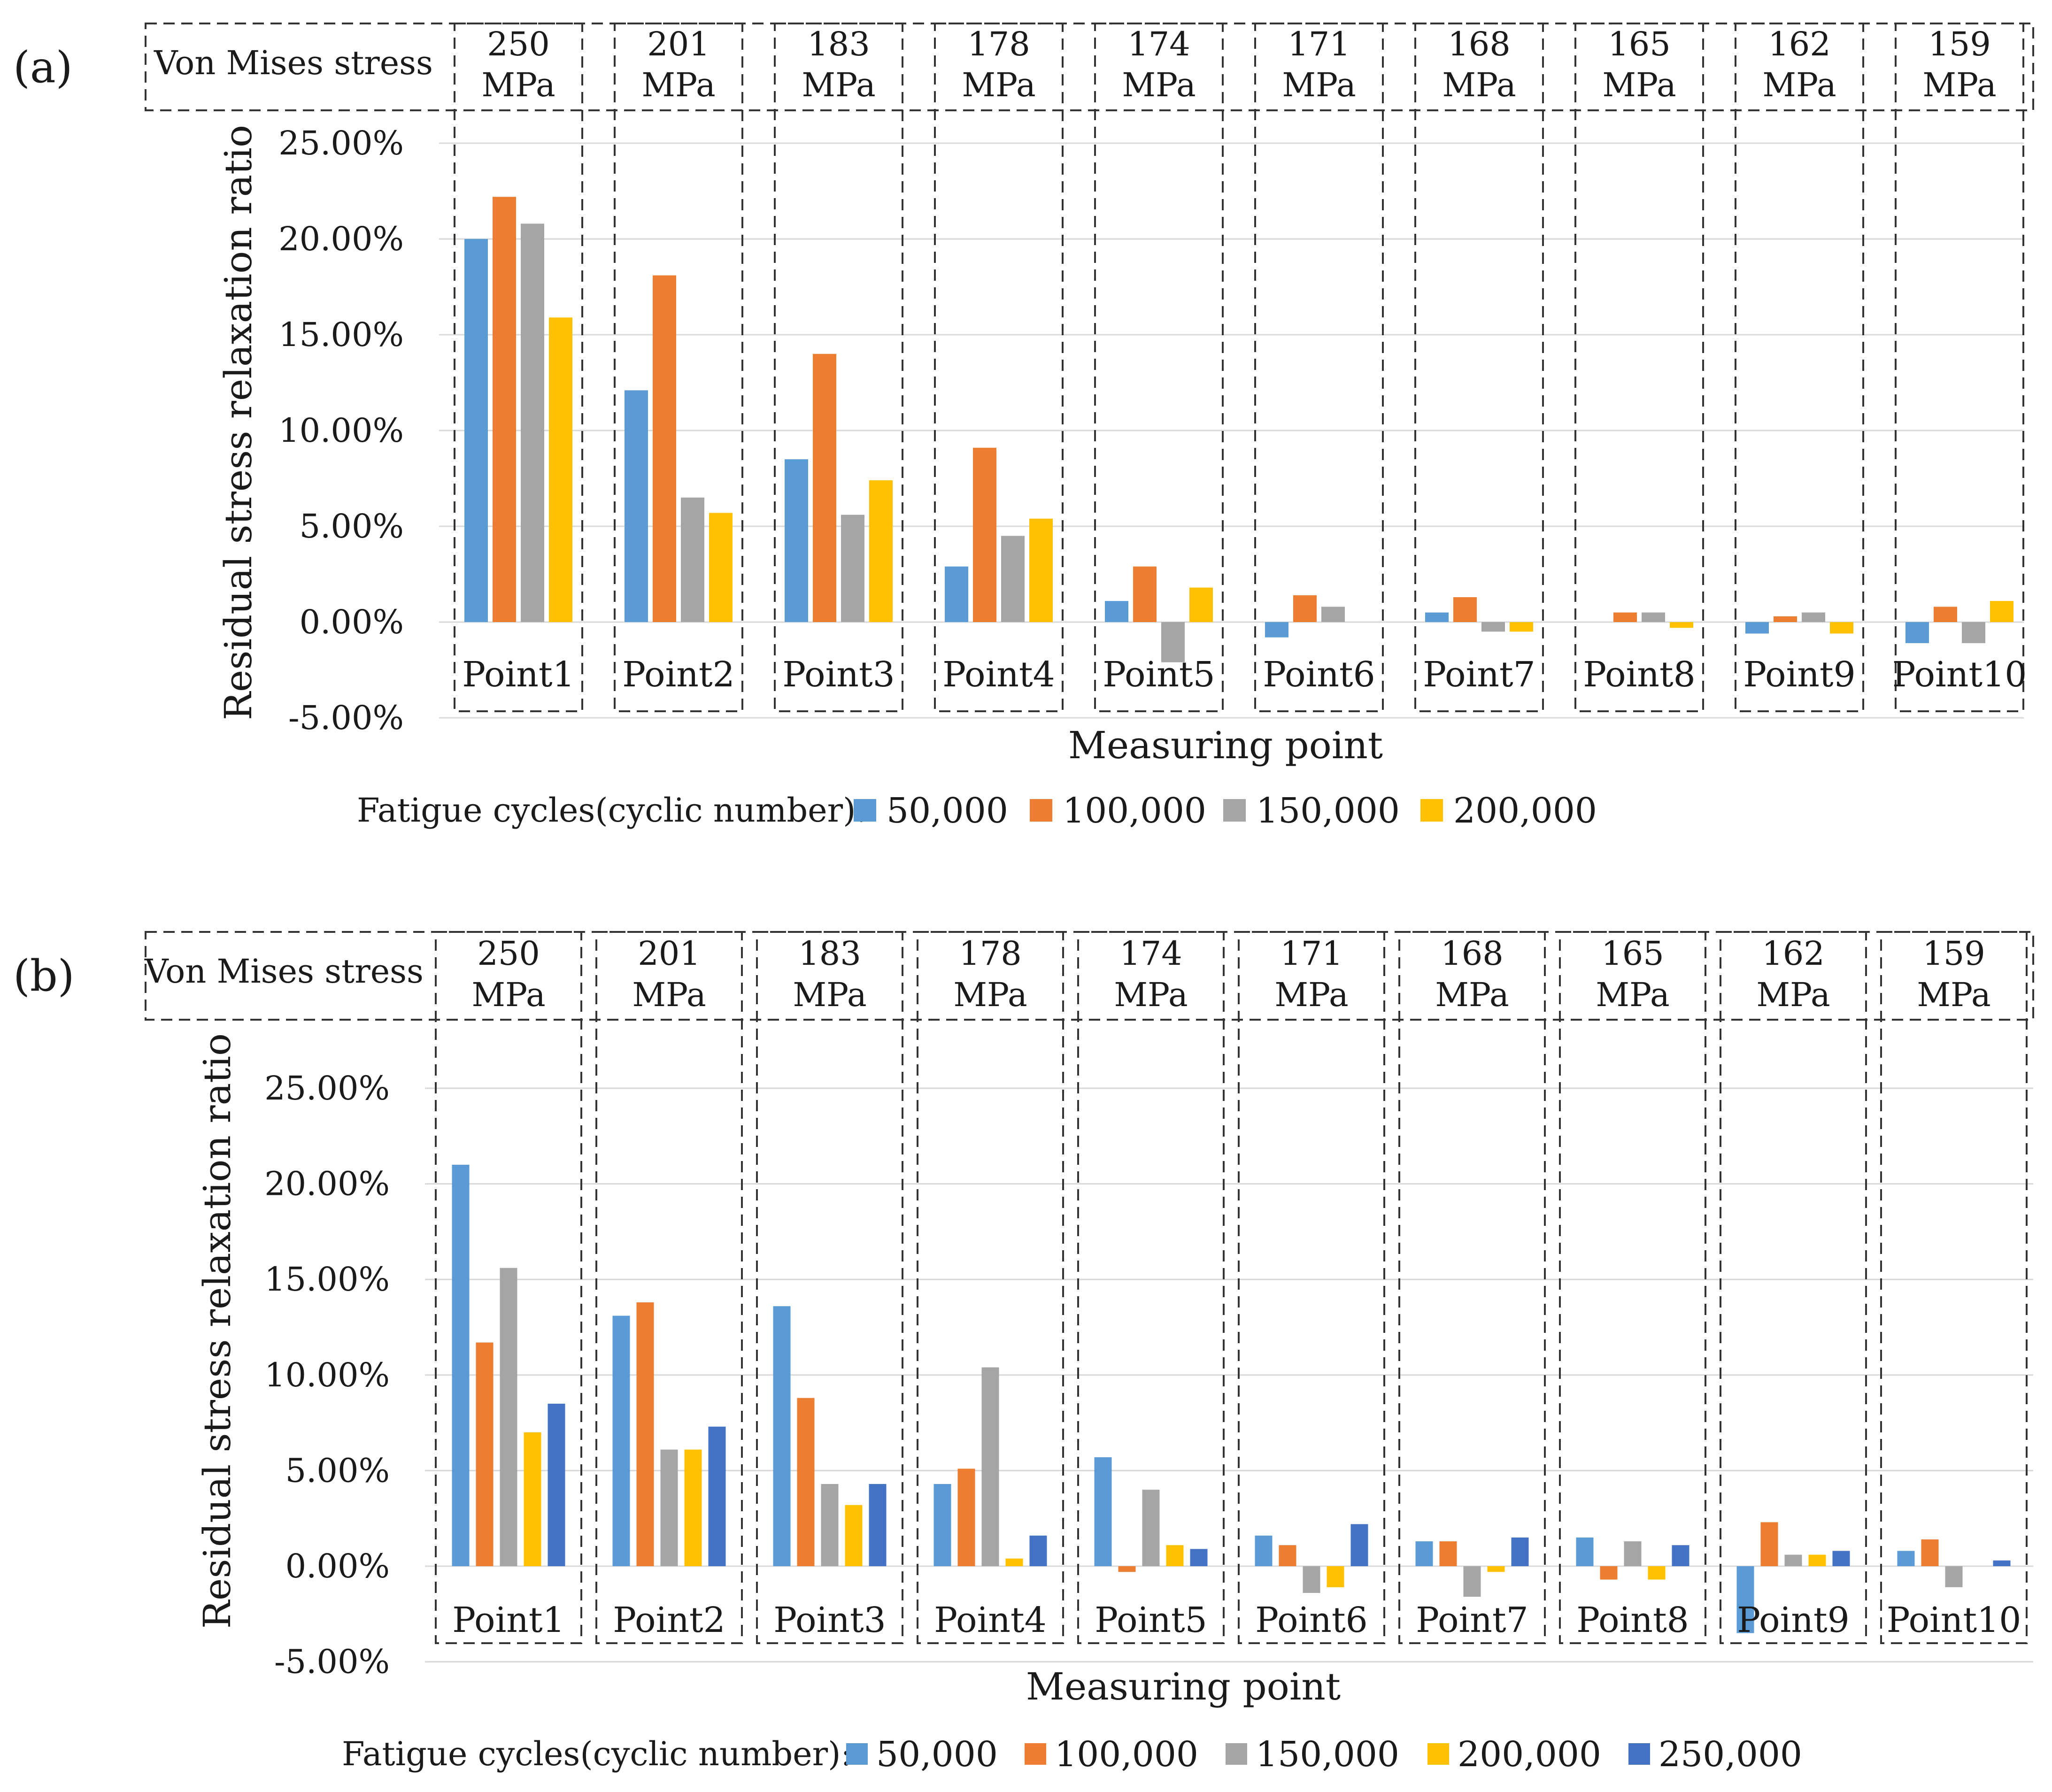  Describe the element at coordinates (509, 1620) in the screenshot. I see `category-label: Point1` at that location.